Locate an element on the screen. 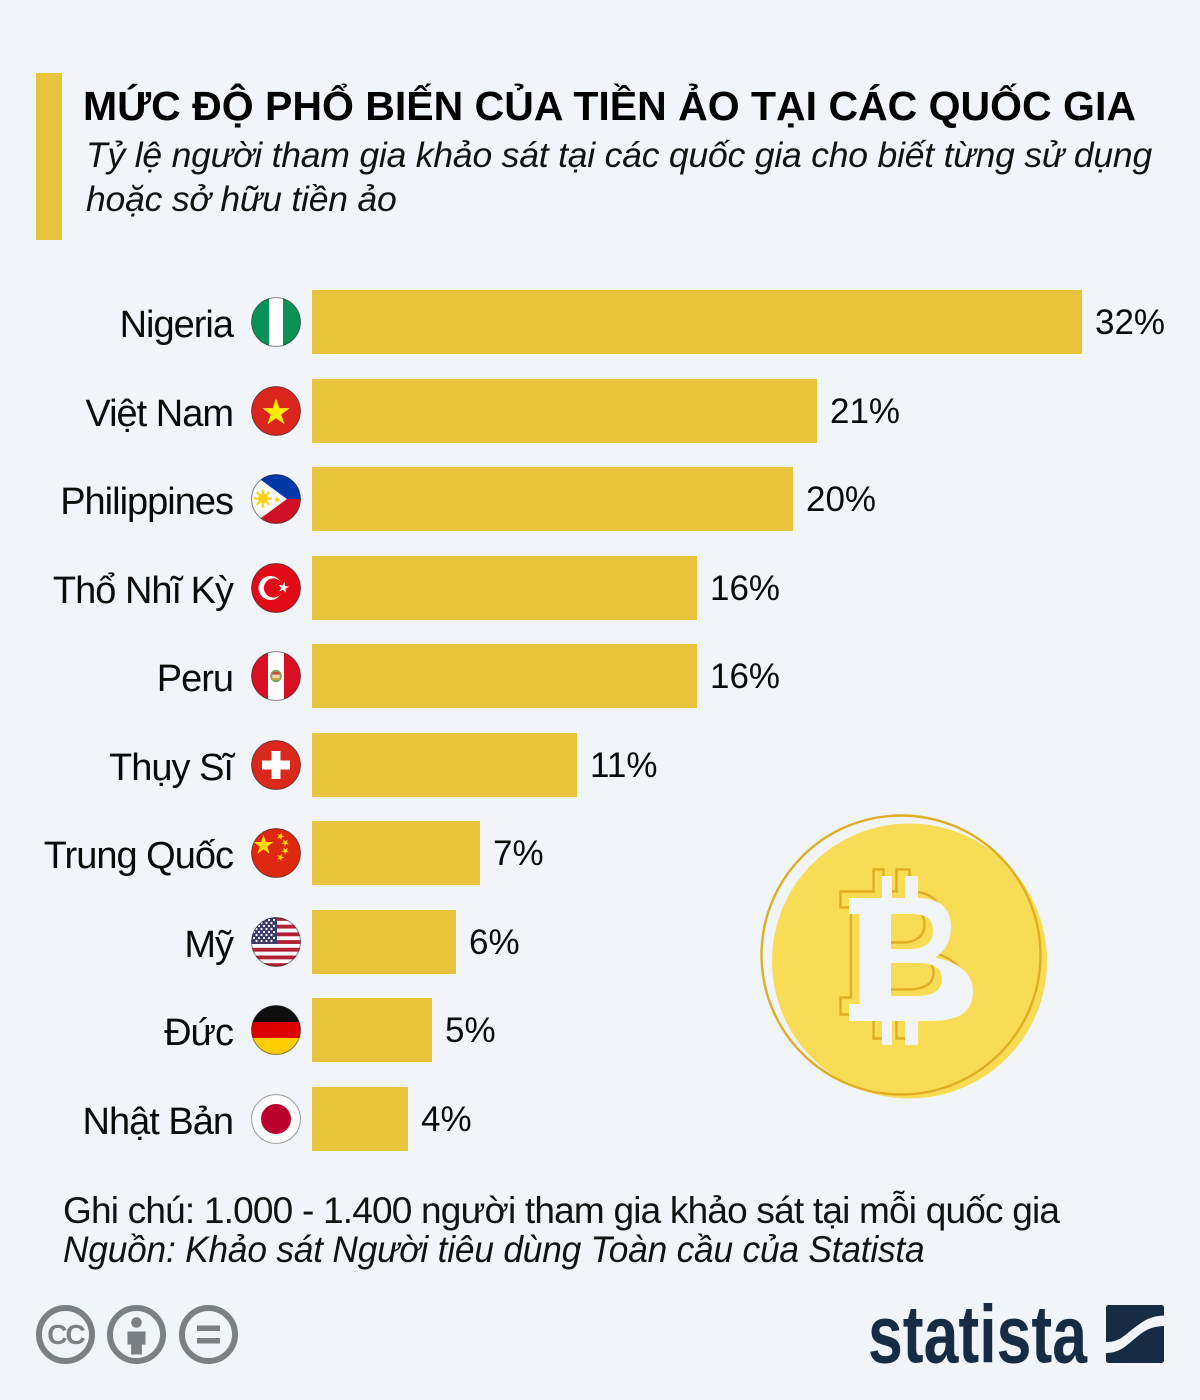  svg-text: CC is located at coordinates (66, 1334).